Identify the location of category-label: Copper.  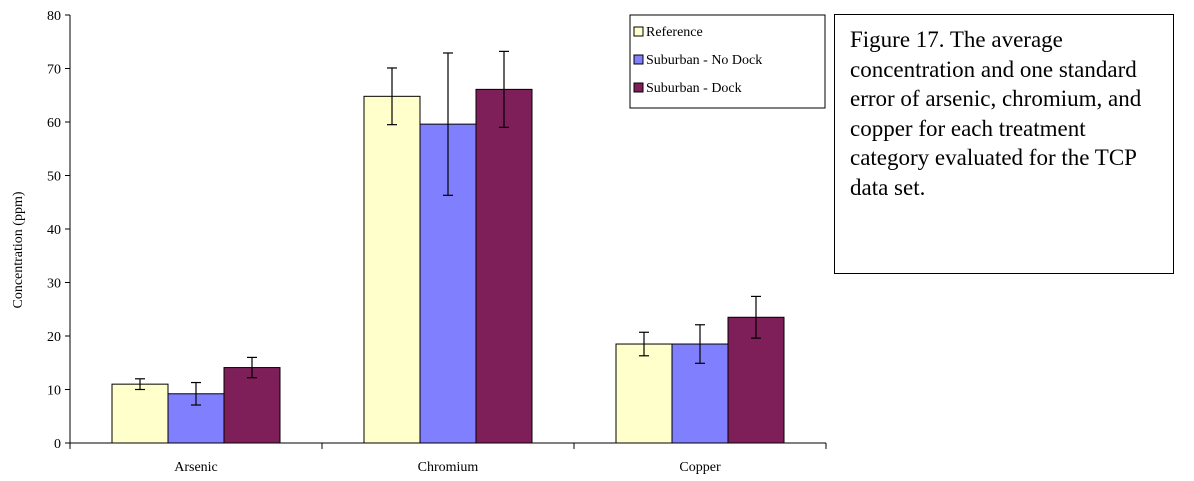
(700, 467).